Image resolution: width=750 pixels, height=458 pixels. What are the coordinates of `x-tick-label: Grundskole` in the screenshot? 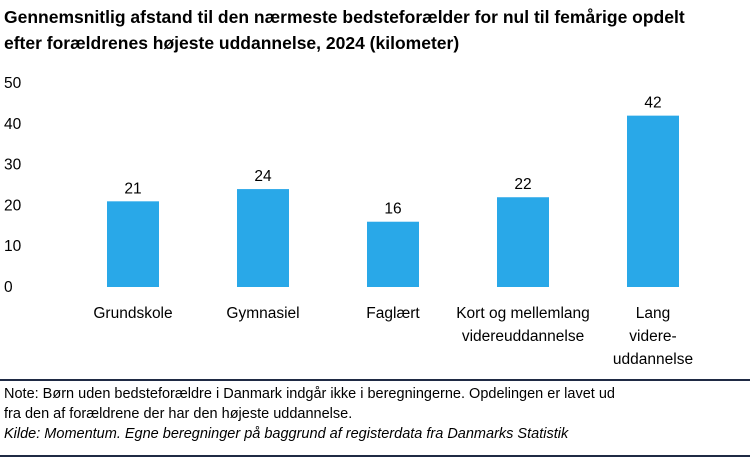 It's located at (132, 313).